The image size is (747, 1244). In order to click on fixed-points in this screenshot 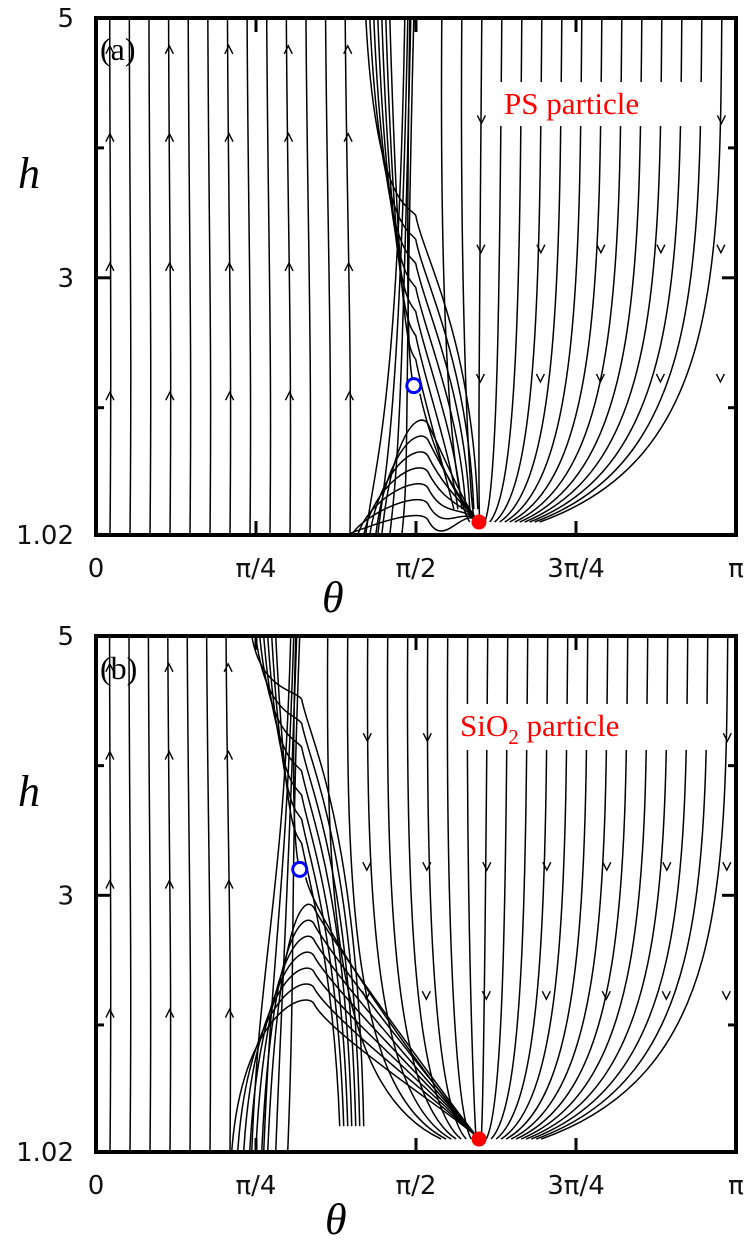, I will do `click(389, 1003)`.